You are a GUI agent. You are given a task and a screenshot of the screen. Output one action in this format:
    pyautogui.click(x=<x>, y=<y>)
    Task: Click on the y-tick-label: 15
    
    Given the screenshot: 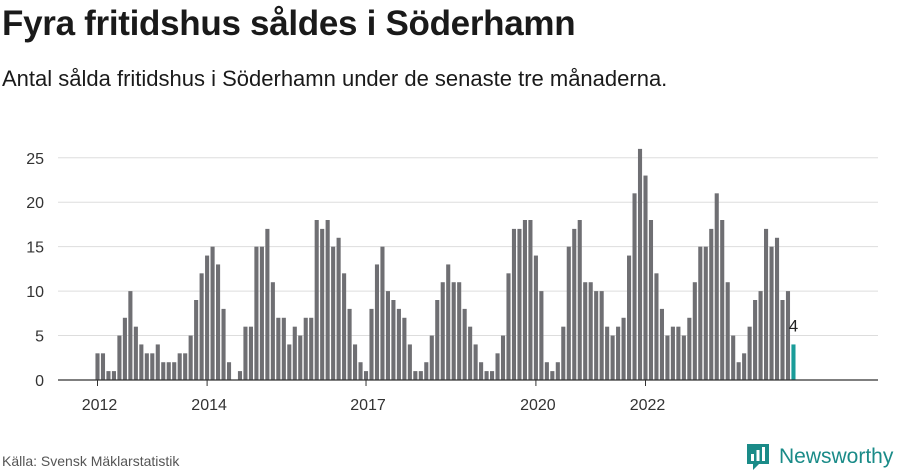 What is the action you would take?
    pyautogui.click(x=35, y=248)
    